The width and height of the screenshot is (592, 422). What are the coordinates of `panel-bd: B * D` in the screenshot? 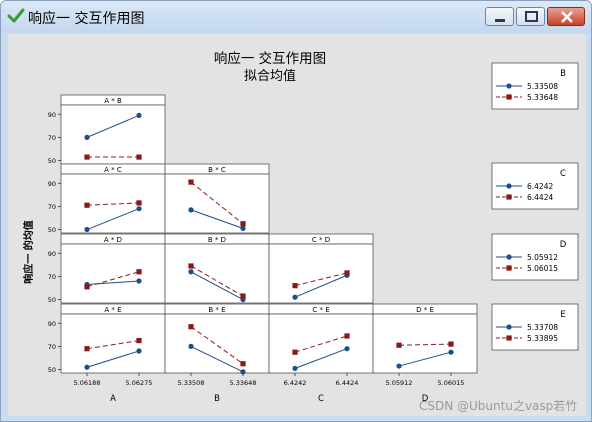 It's located at (217, 268).